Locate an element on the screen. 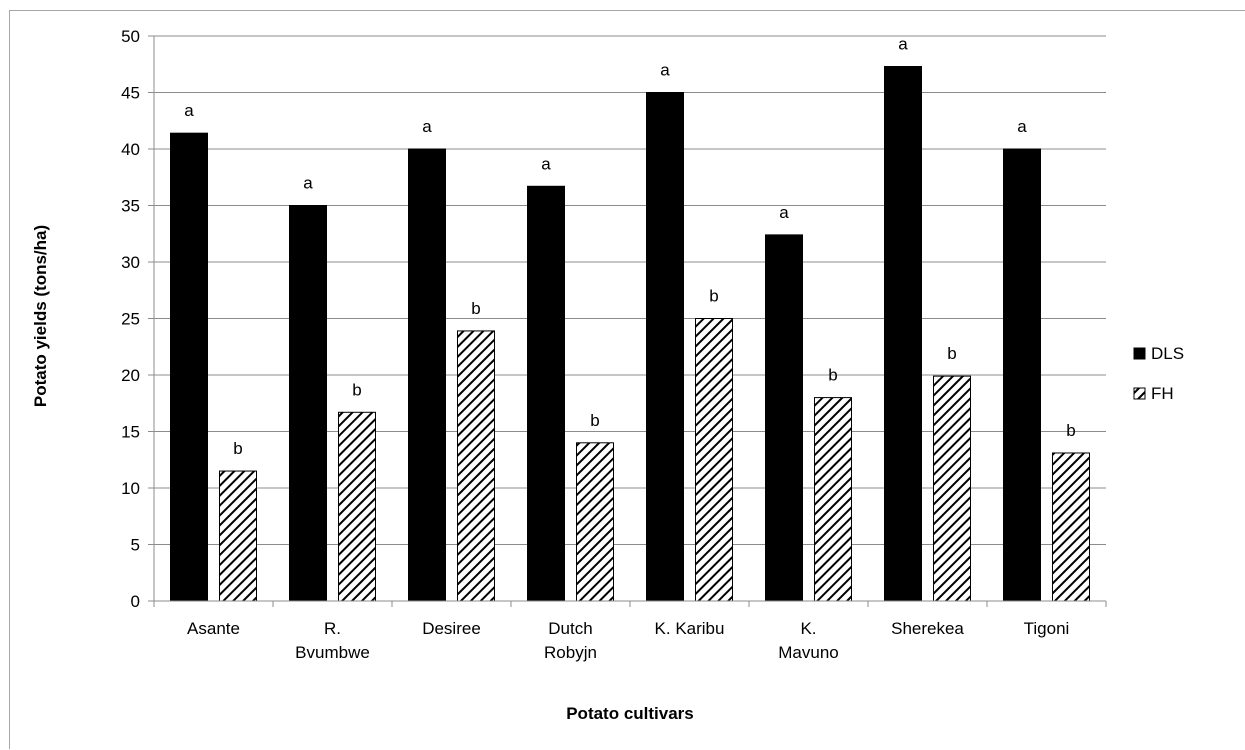  y-tick-label: 15 is located at coordinates (130, 432).